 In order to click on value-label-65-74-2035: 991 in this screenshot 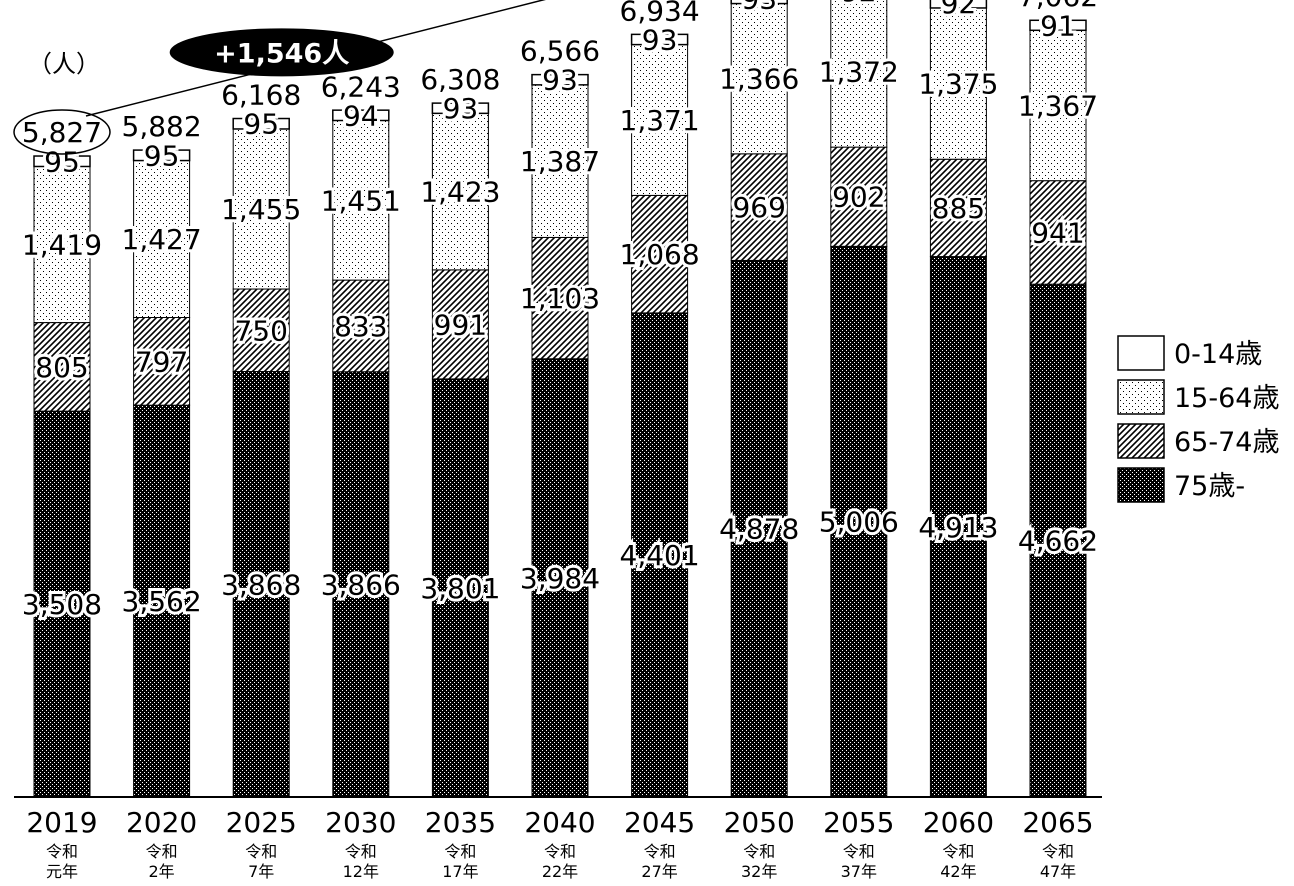, I will do `click(460, 324)`.